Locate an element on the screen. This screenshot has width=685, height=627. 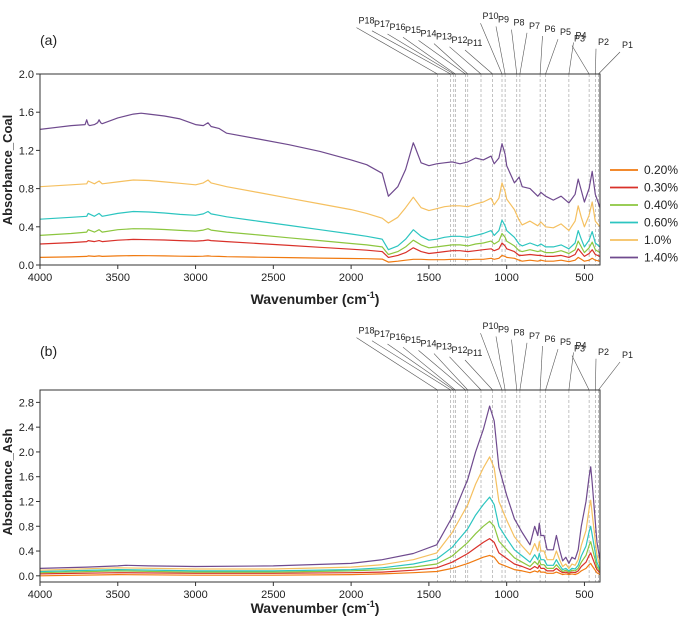
peak-label-P9: P9 is located at coordinates (503, 329).